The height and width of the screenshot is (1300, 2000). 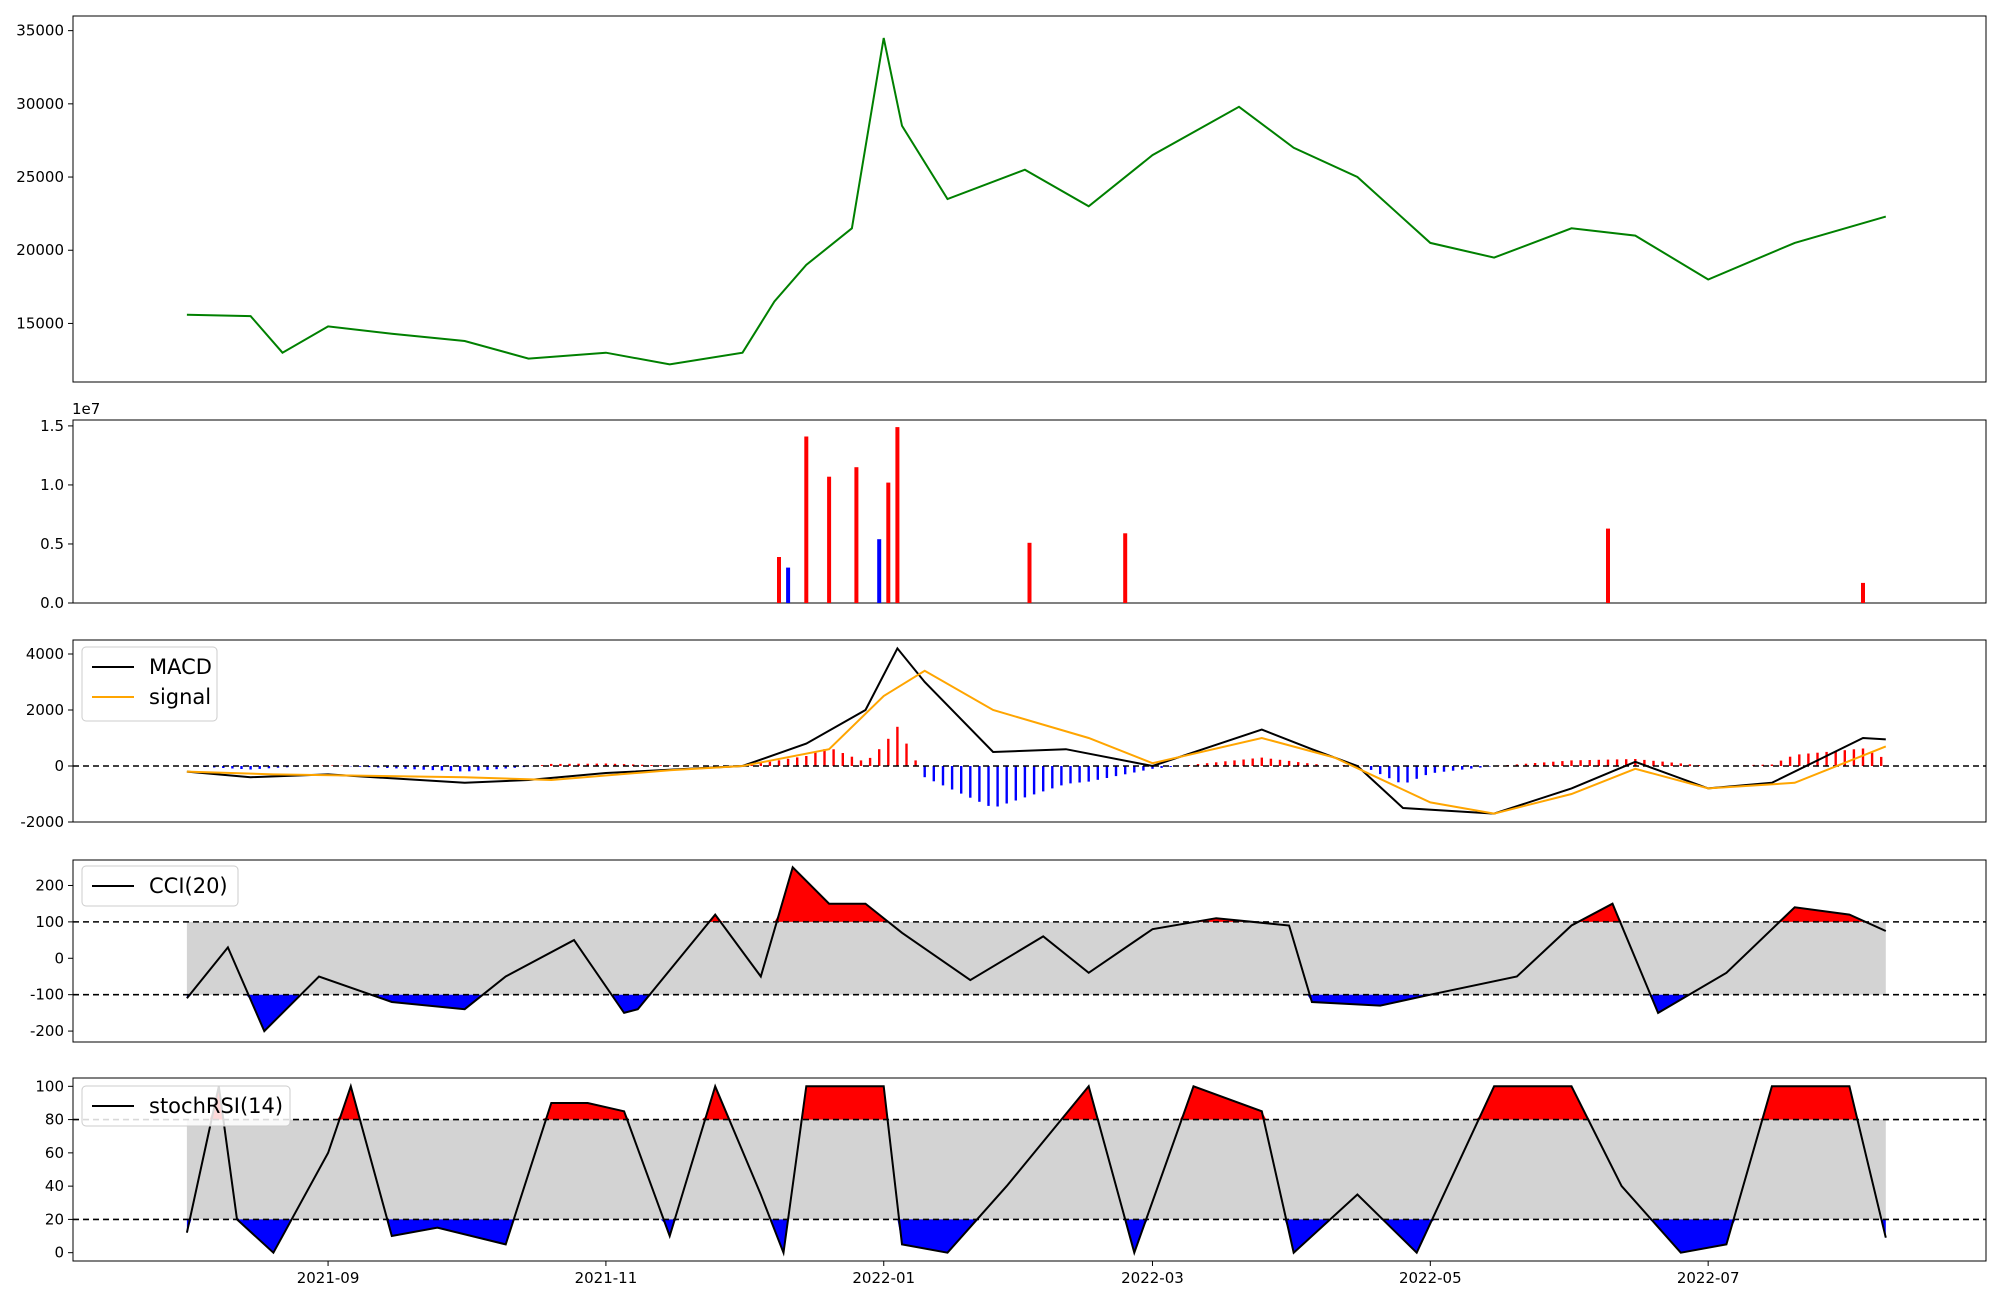 I want to click on cci-legend-box, so click(x=160, y=886).